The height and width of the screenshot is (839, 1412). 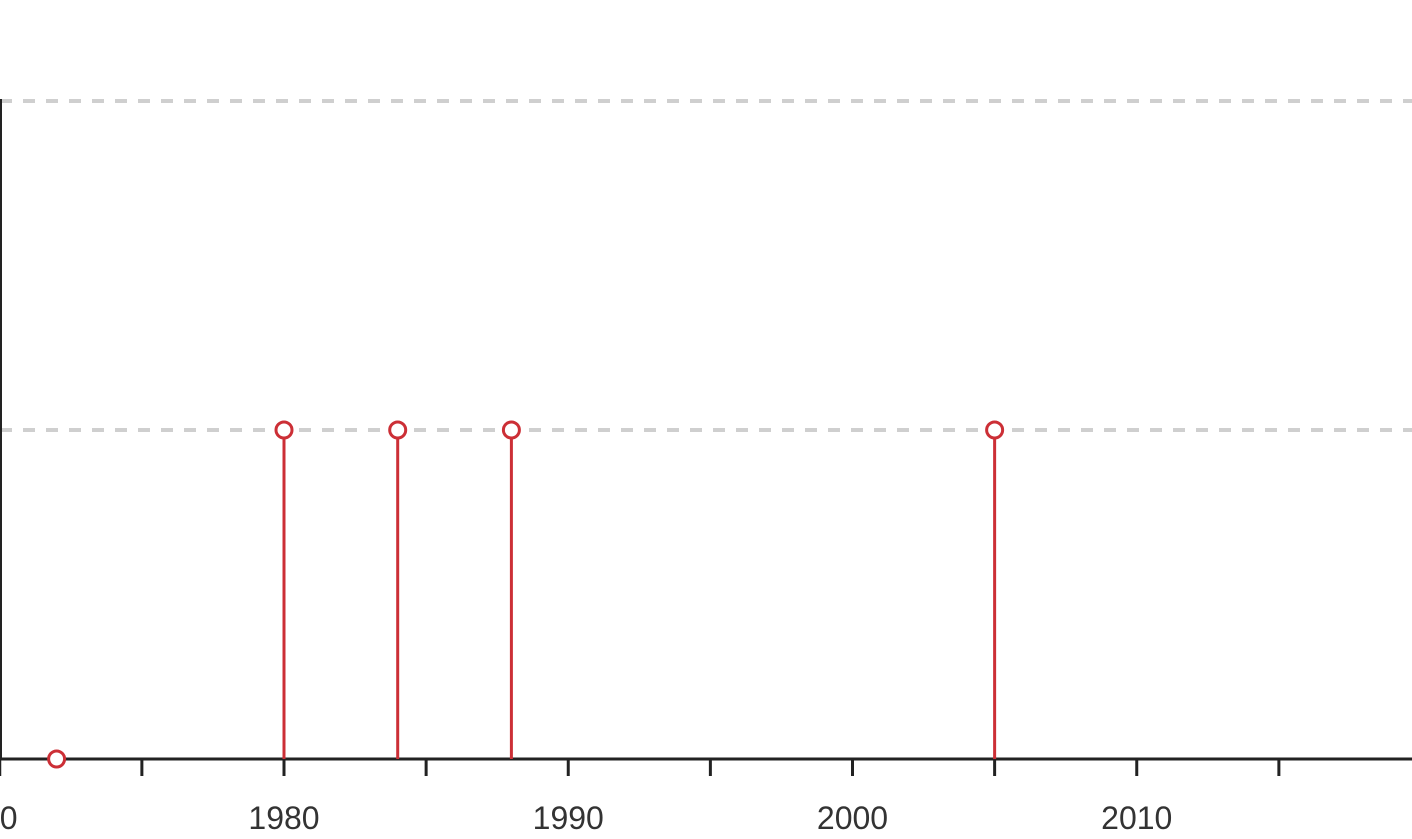 What do you see at coordinates (852, 818) in the screenshot?
I see `x-tick-label-2000: 2000` at bounding box center [852, 818].